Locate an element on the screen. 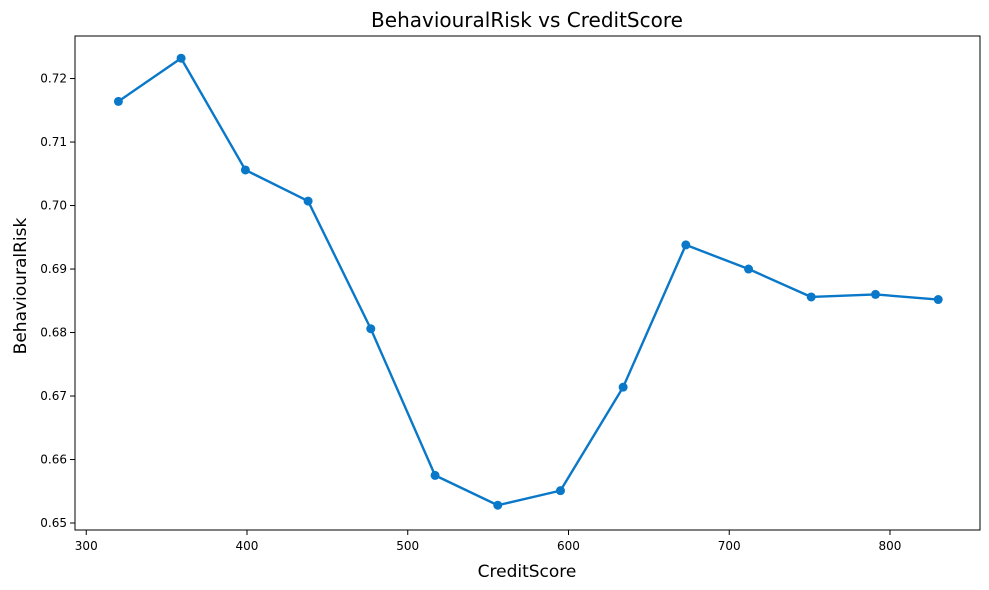 This screenshot has height=590, width=989. y-tick-label: 0.68 is located at coordinates (53, 333).